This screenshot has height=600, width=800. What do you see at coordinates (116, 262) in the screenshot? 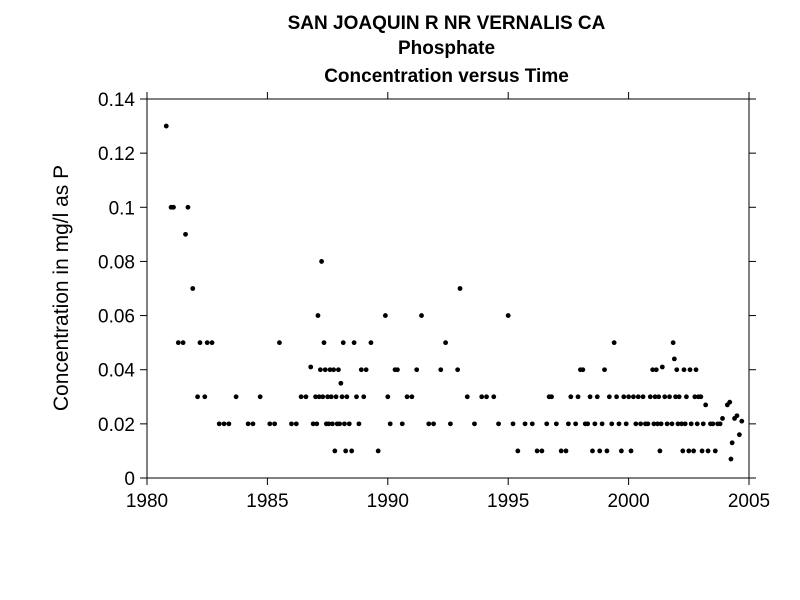
I see `y-tick-label: 0.08` at bounding box center [116, 262].